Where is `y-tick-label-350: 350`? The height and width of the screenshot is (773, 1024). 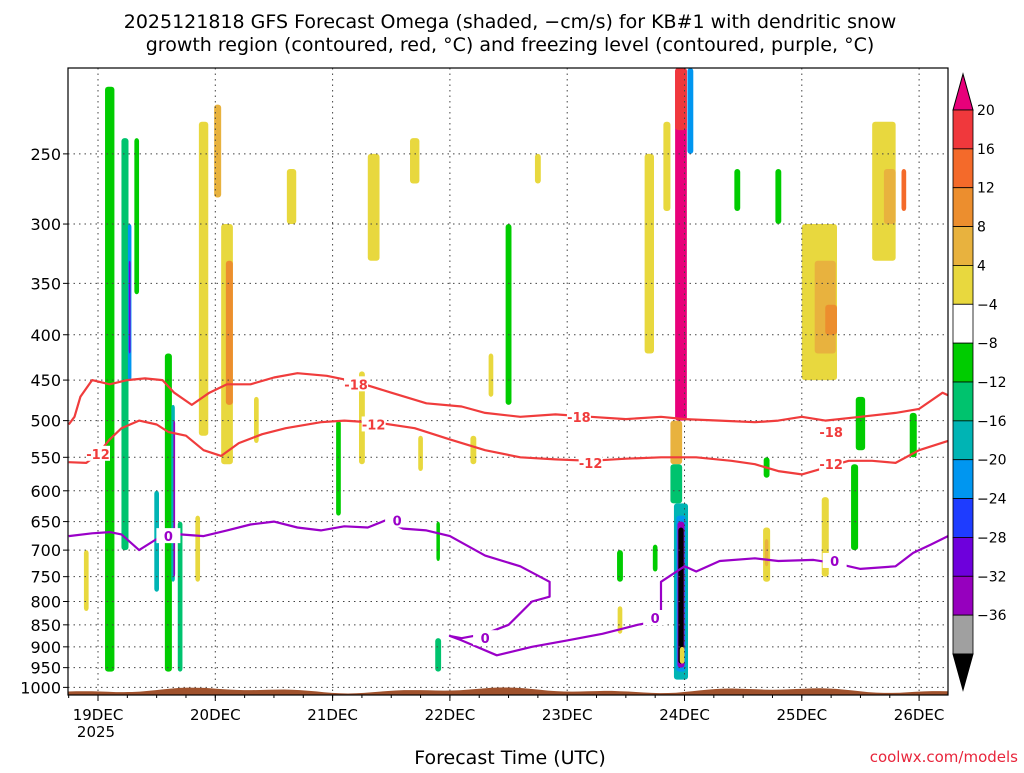 y-tick-label-350: 350 is located at coordinates (45, 283).